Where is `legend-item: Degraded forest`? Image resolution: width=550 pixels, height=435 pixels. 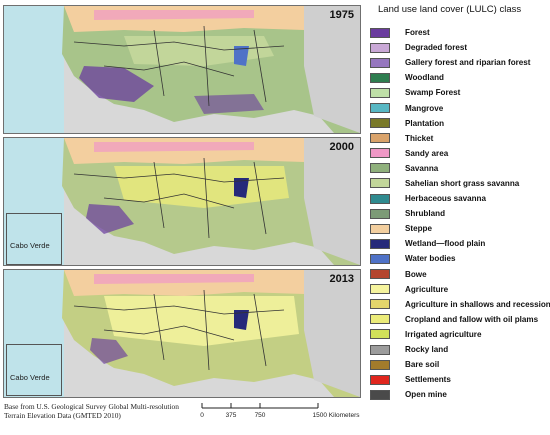
legend-item: Degraded forest is located at coordinates (460, 47).